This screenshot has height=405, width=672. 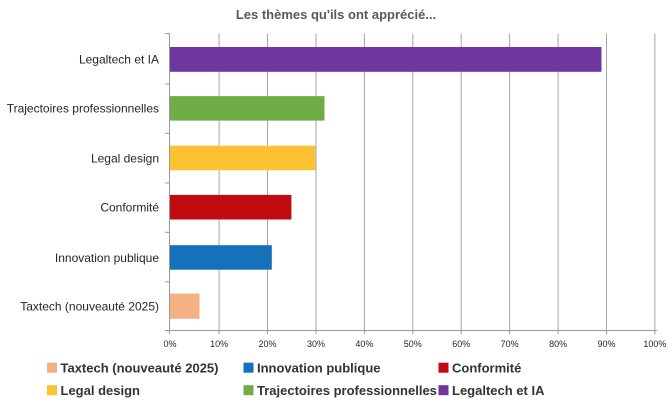 I want to click on svg-text: 90%, so click(x=606, y=344).